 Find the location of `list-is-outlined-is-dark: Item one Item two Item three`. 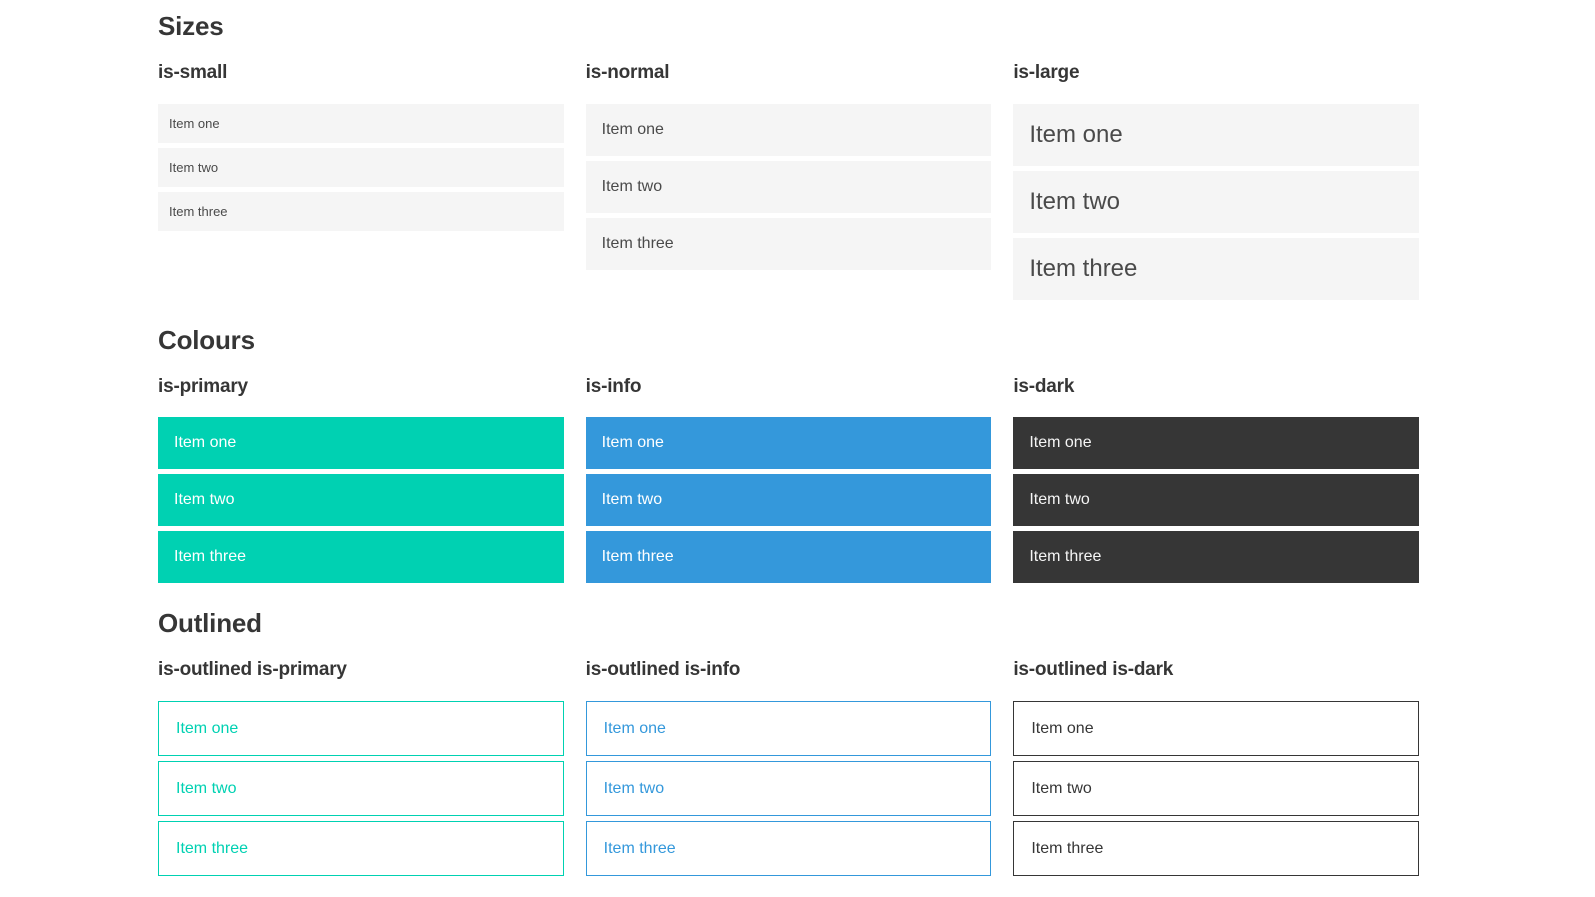

list-is-outlined-is-dark: Item one Item two Item three is located at coordinates (1216, 789).